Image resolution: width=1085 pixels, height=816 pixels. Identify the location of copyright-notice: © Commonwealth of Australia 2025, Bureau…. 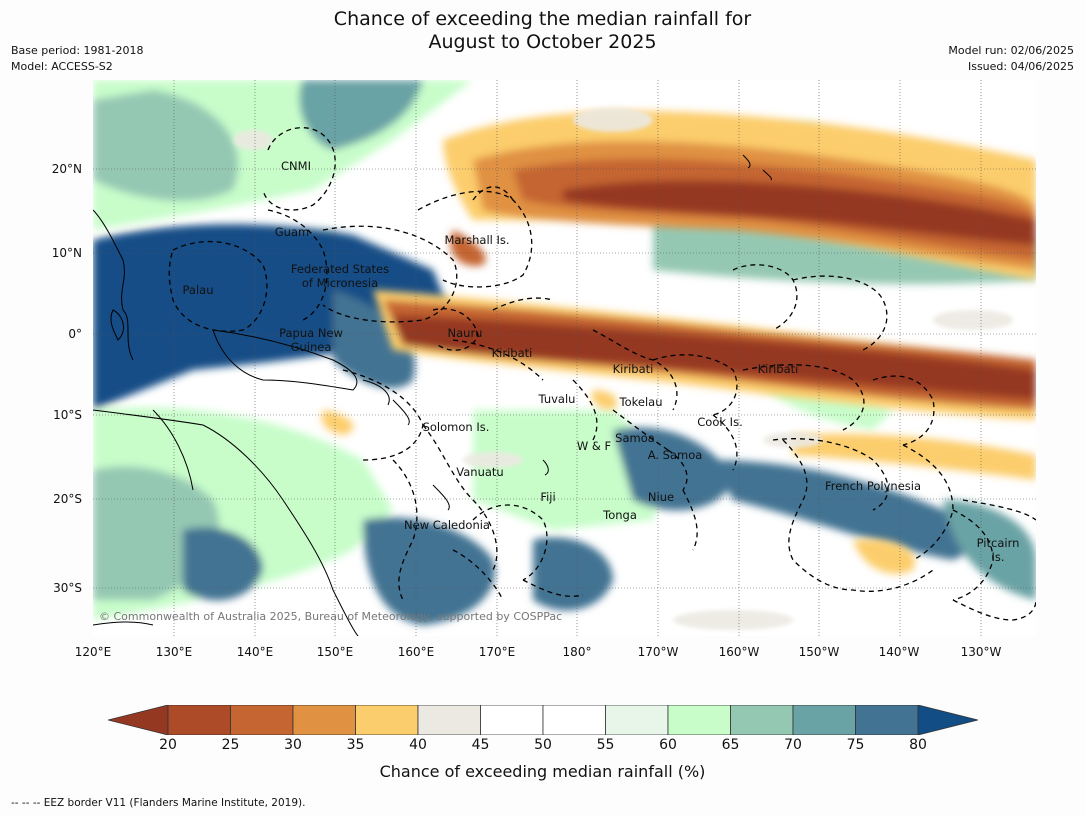
(331, 616).